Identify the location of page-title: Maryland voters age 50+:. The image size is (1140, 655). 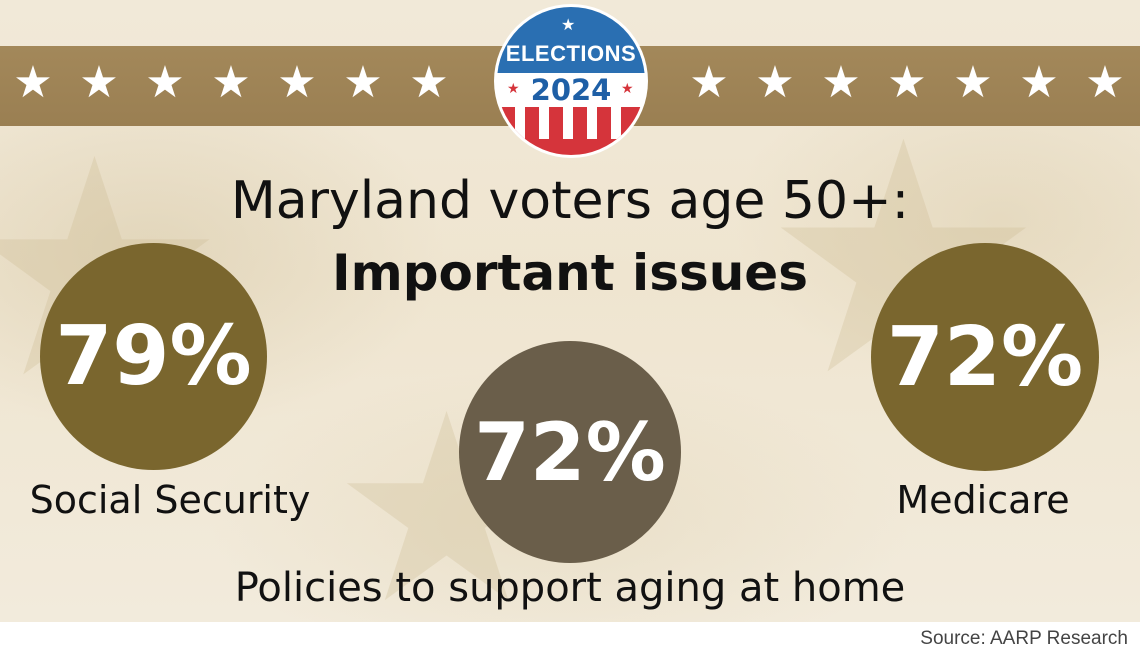
(570, 201).